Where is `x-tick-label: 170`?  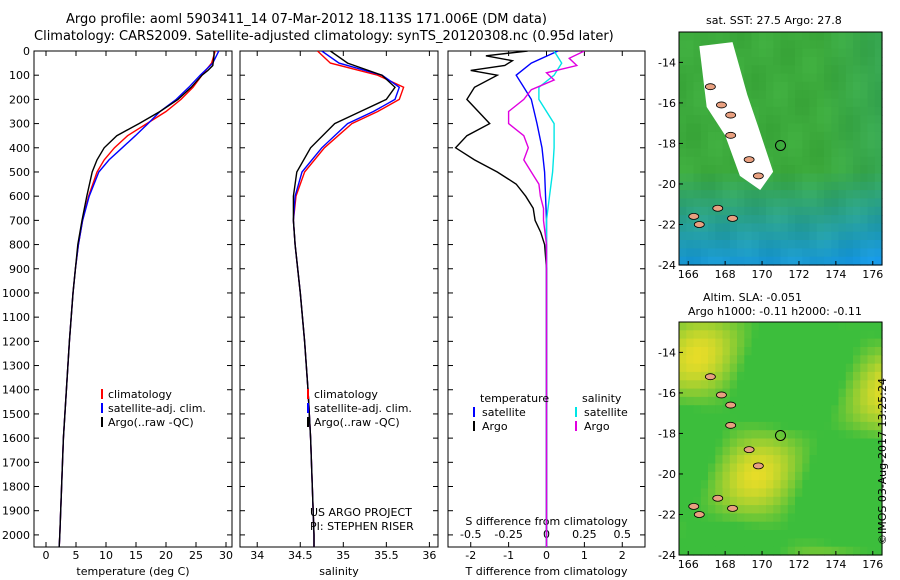 x-tick-label: 170 is located at coordinates (762, 274).